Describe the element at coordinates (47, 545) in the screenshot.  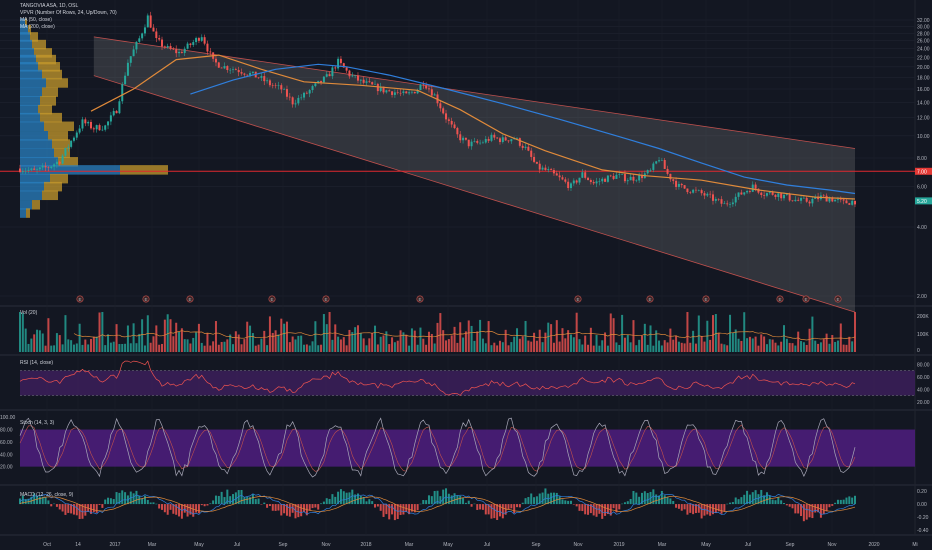
I see `time-tick-label: Oct` at that location.